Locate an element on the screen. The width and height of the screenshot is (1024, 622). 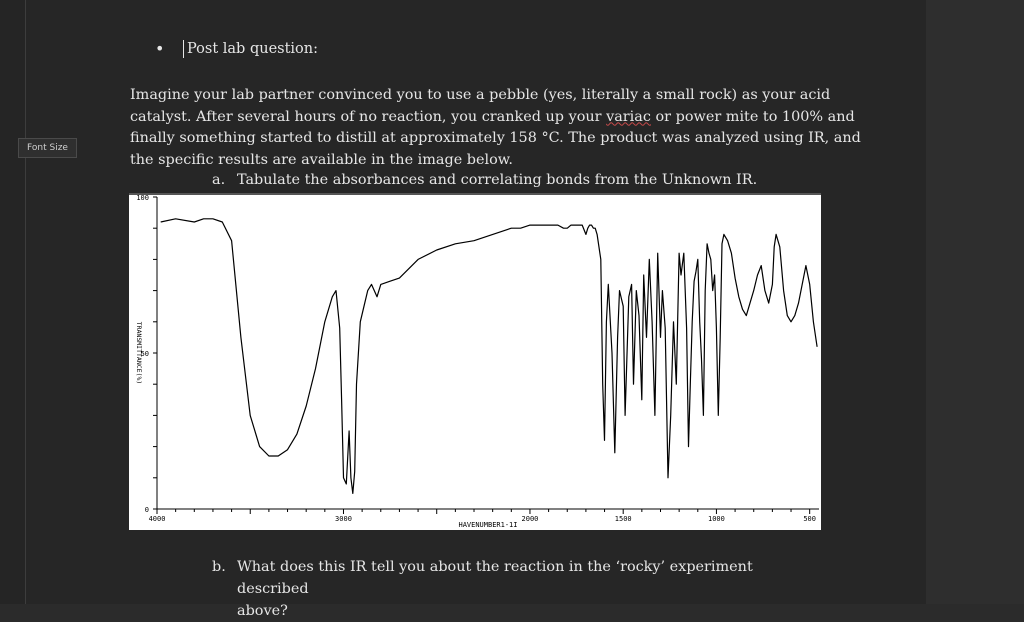
y-axis-label: TRANSMITTANCE(%) is located at coordinates (139, 353).